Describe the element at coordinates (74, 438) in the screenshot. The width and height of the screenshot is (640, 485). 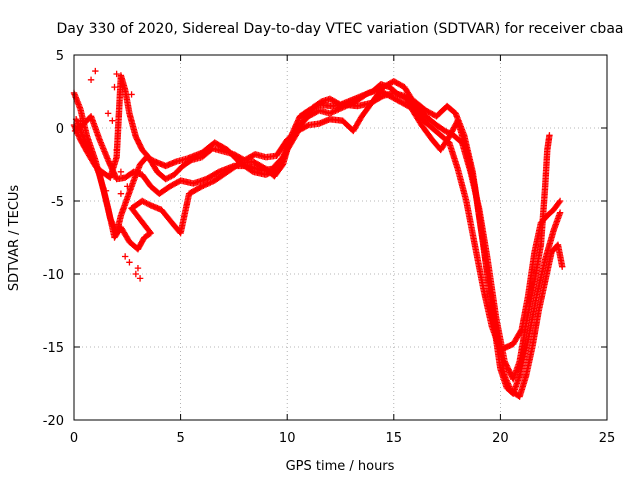
I see `x-tick-label: 0` at that location.